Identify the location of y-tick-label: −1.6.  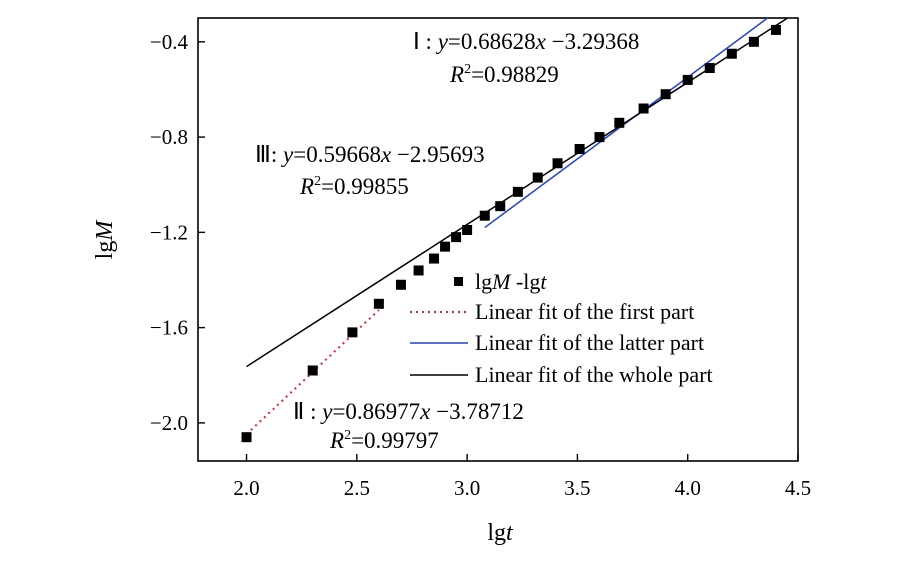
(169, 328).